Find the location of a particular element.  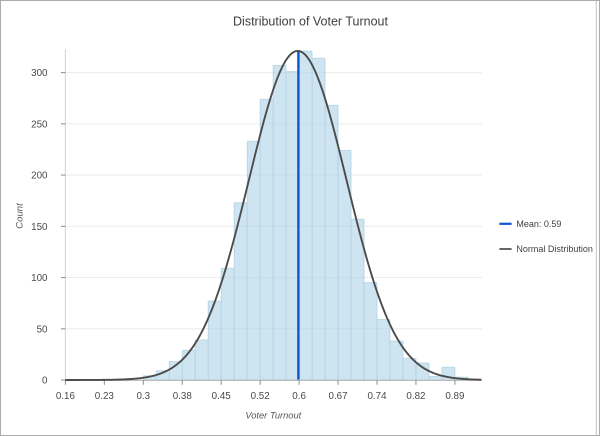

svg-text: Normal Distribution is located at coordinates (554, 249).